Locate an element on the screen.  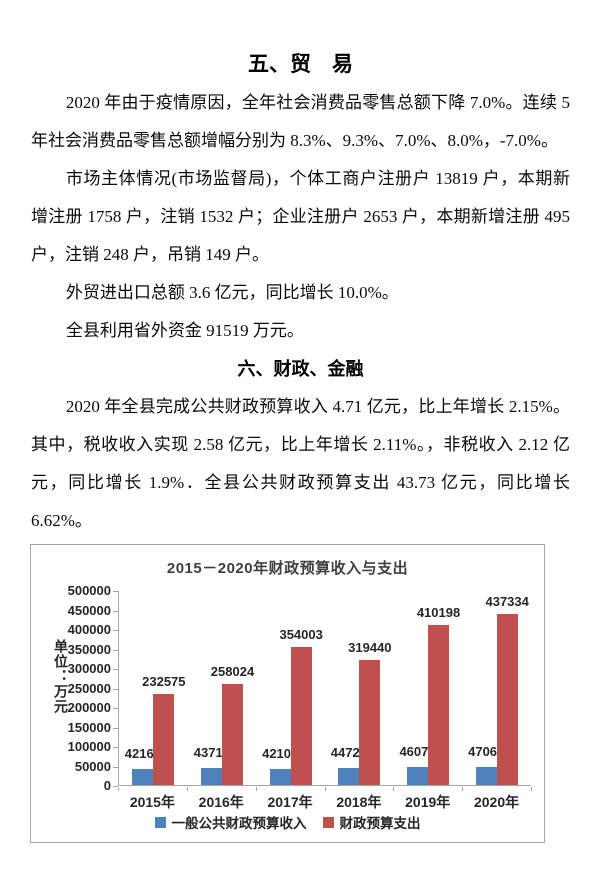
section-heading-trade: 五、贸 易 is located at coordinates (300, 64).